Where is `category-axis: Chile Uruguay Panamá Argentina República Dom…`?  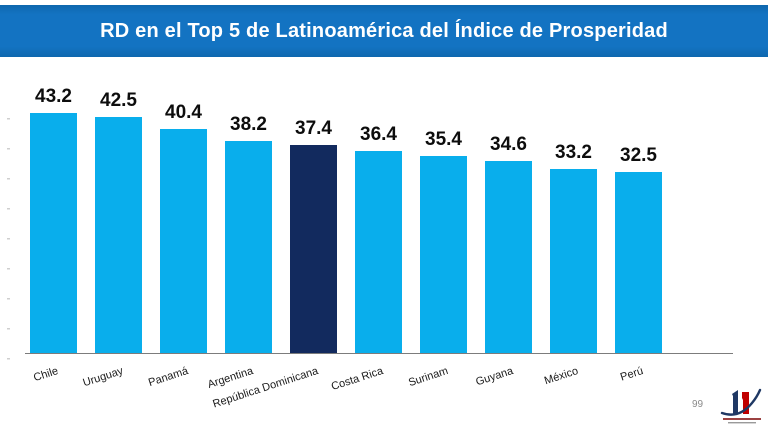 category-axis: Chile Uruguay Panamá Argentina República Dom… is located at coordinates (379, 394).